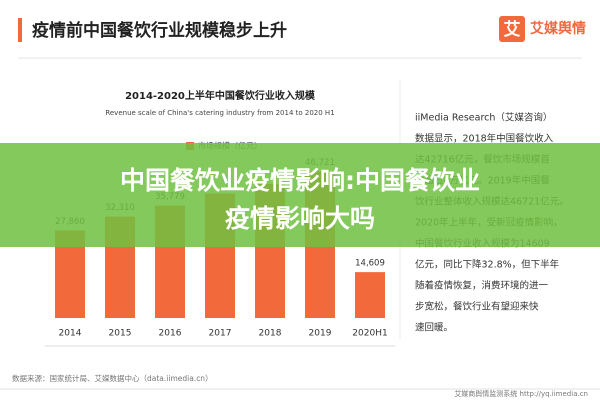 This screenshot has height=400, width=600. I want to click on bar, so click(370, 295).